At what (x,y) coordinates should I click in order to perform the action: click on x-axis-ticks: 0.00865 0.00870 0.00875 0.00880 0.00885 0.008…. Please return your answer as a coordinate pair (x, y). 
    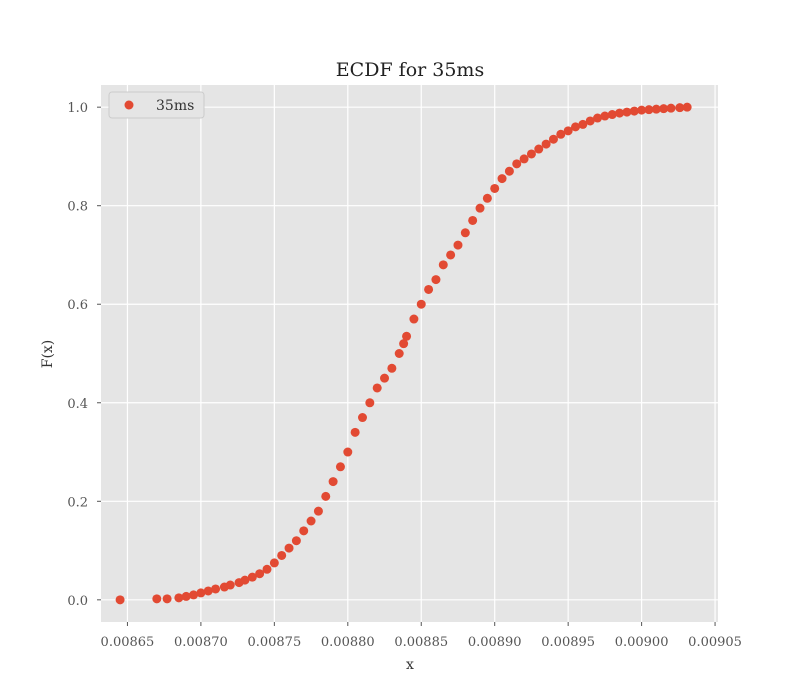
    Looking at the image, I should click on (421, 636).